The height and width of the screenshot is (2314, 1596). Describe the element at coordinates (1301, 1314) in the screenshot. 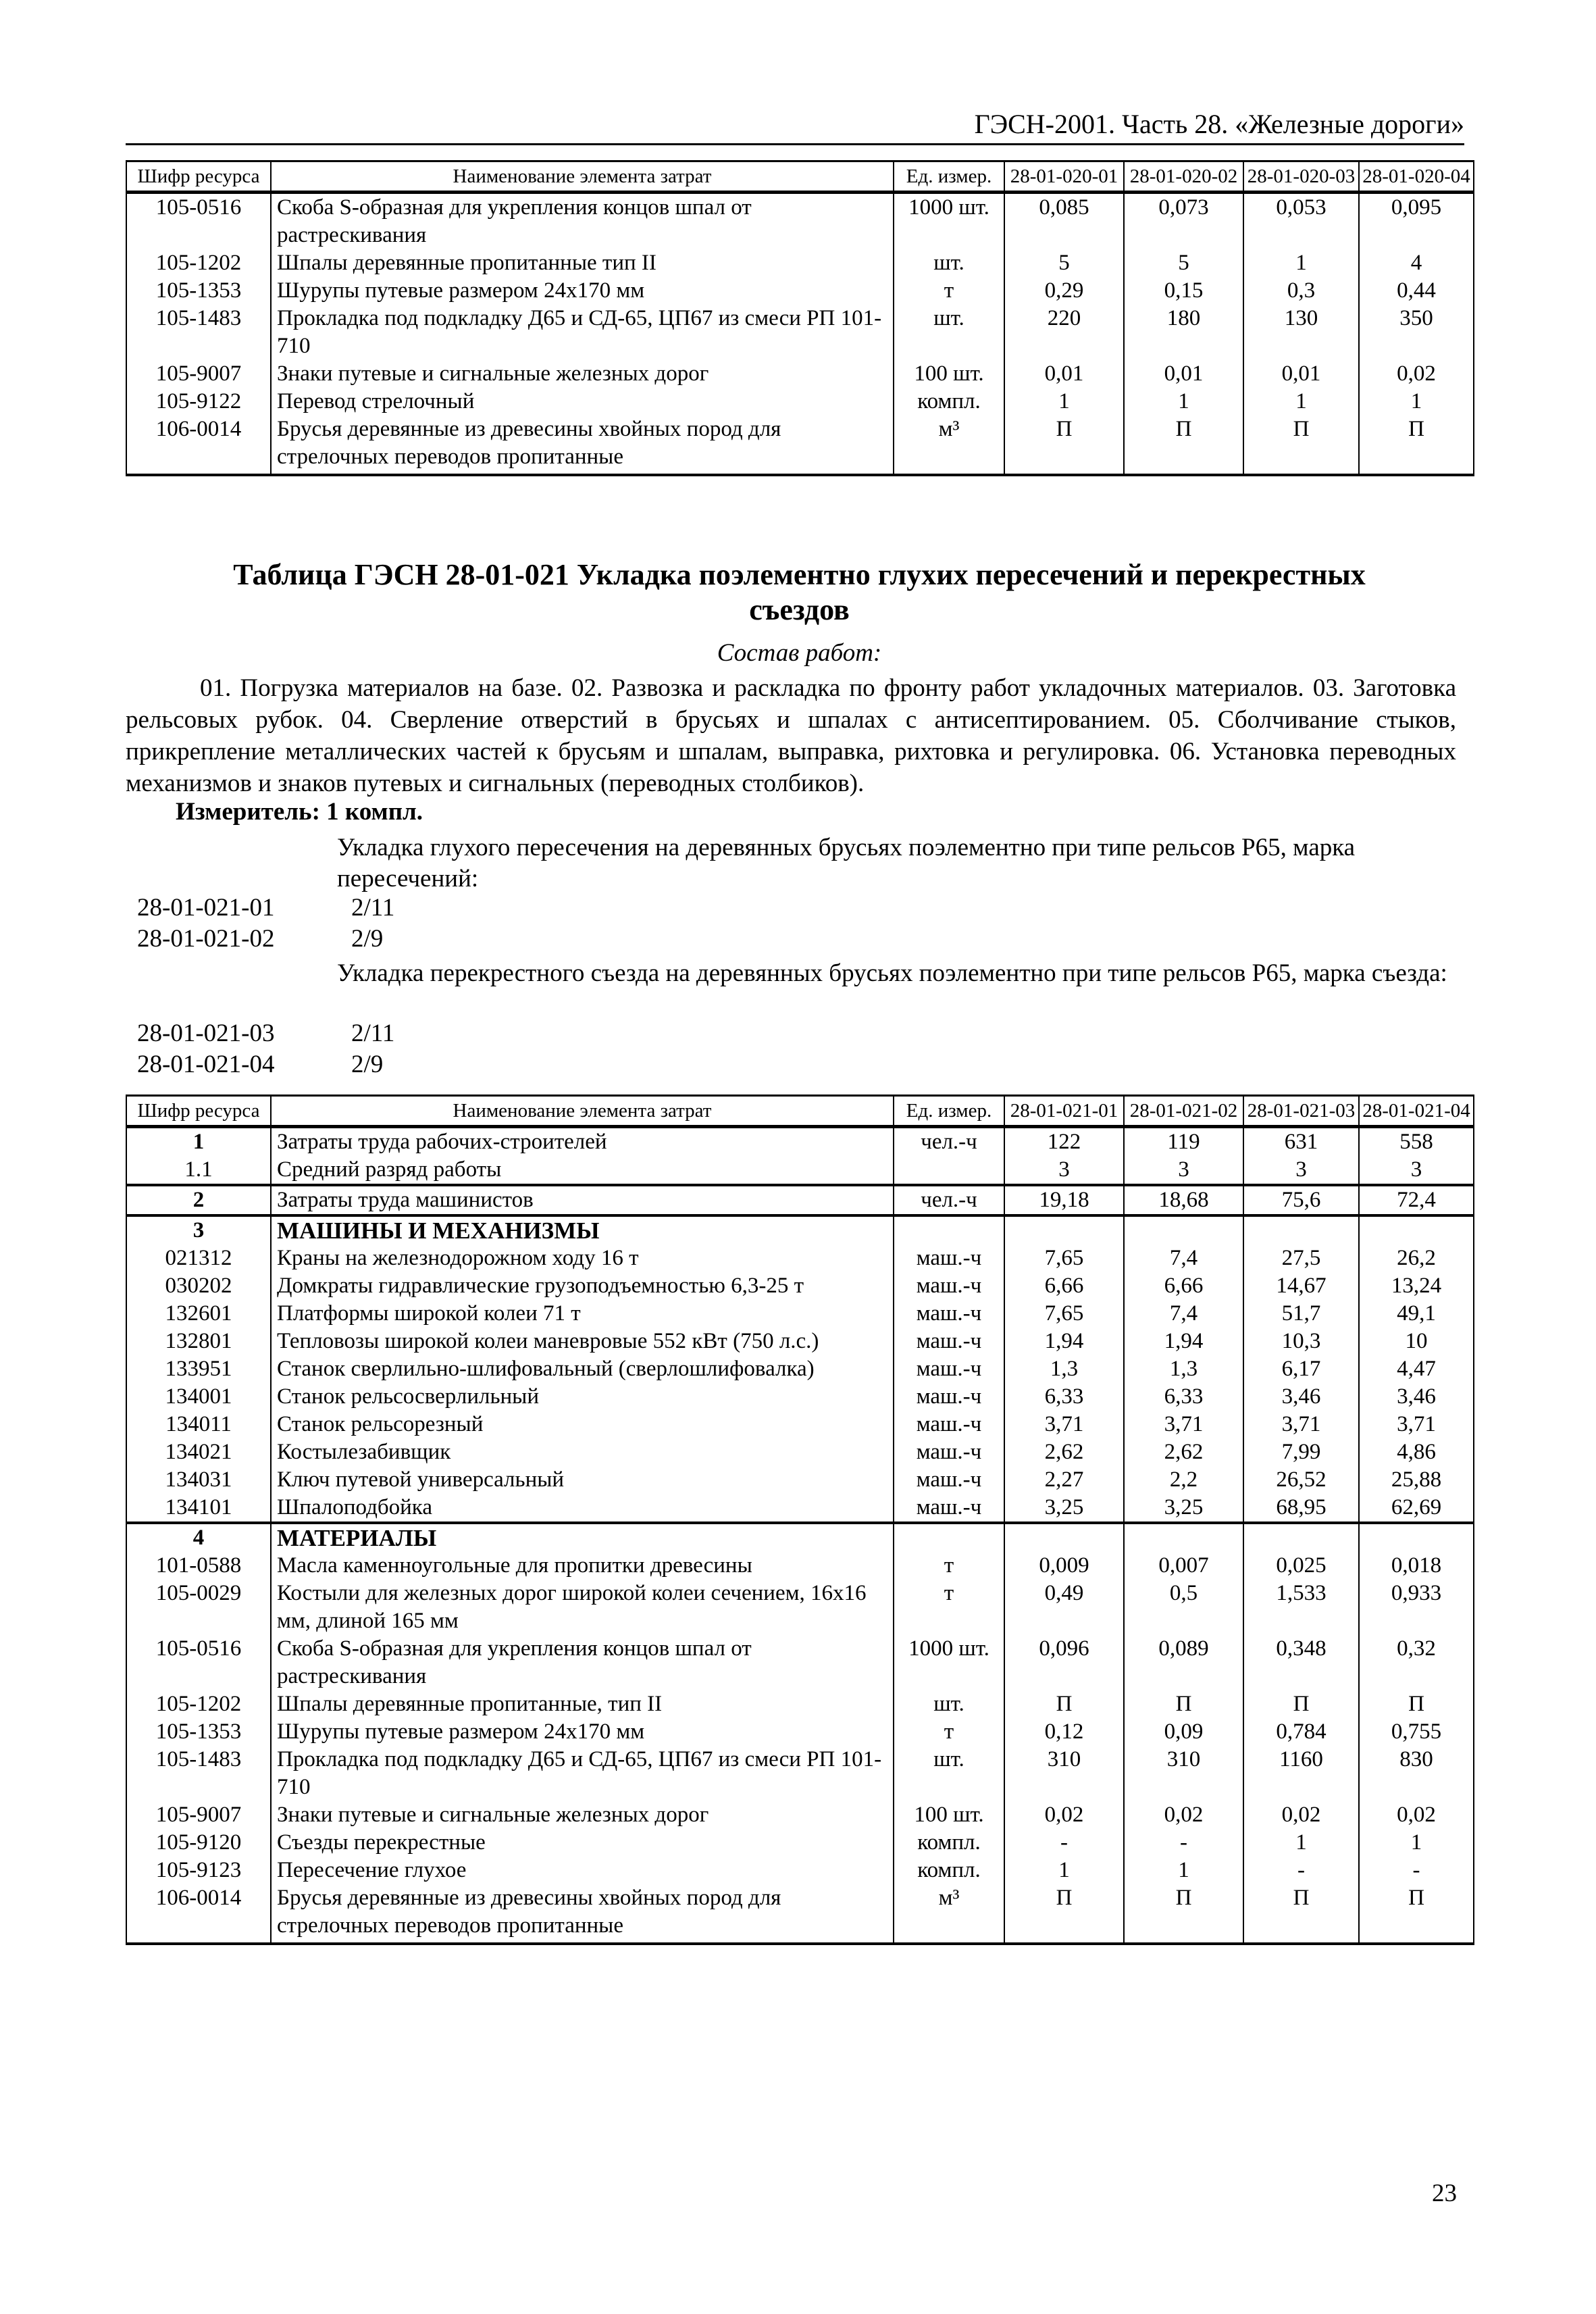

I see `norm-value: 51,7` at that location.